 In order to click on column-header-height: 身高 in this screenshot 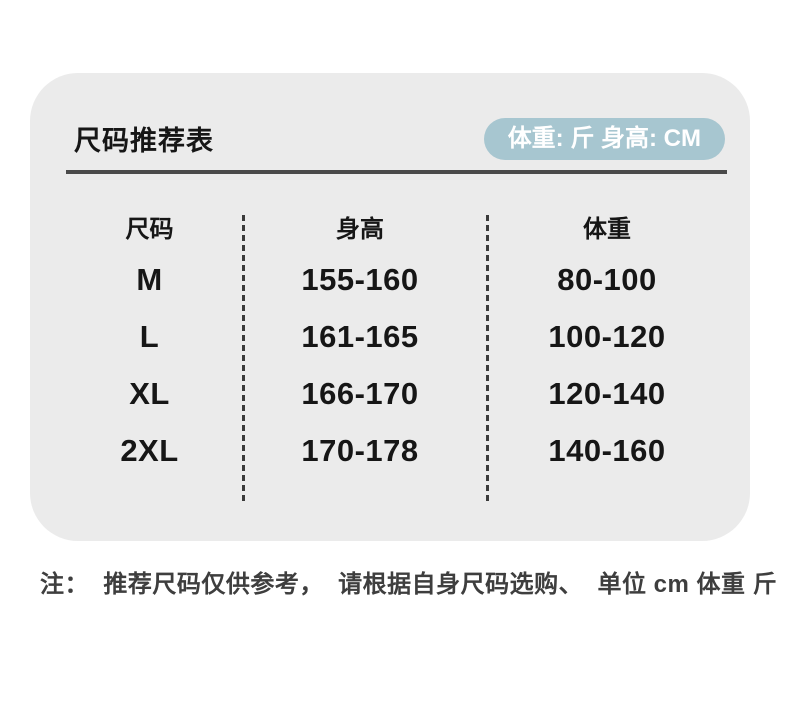, I will do `click(360, 229)`.